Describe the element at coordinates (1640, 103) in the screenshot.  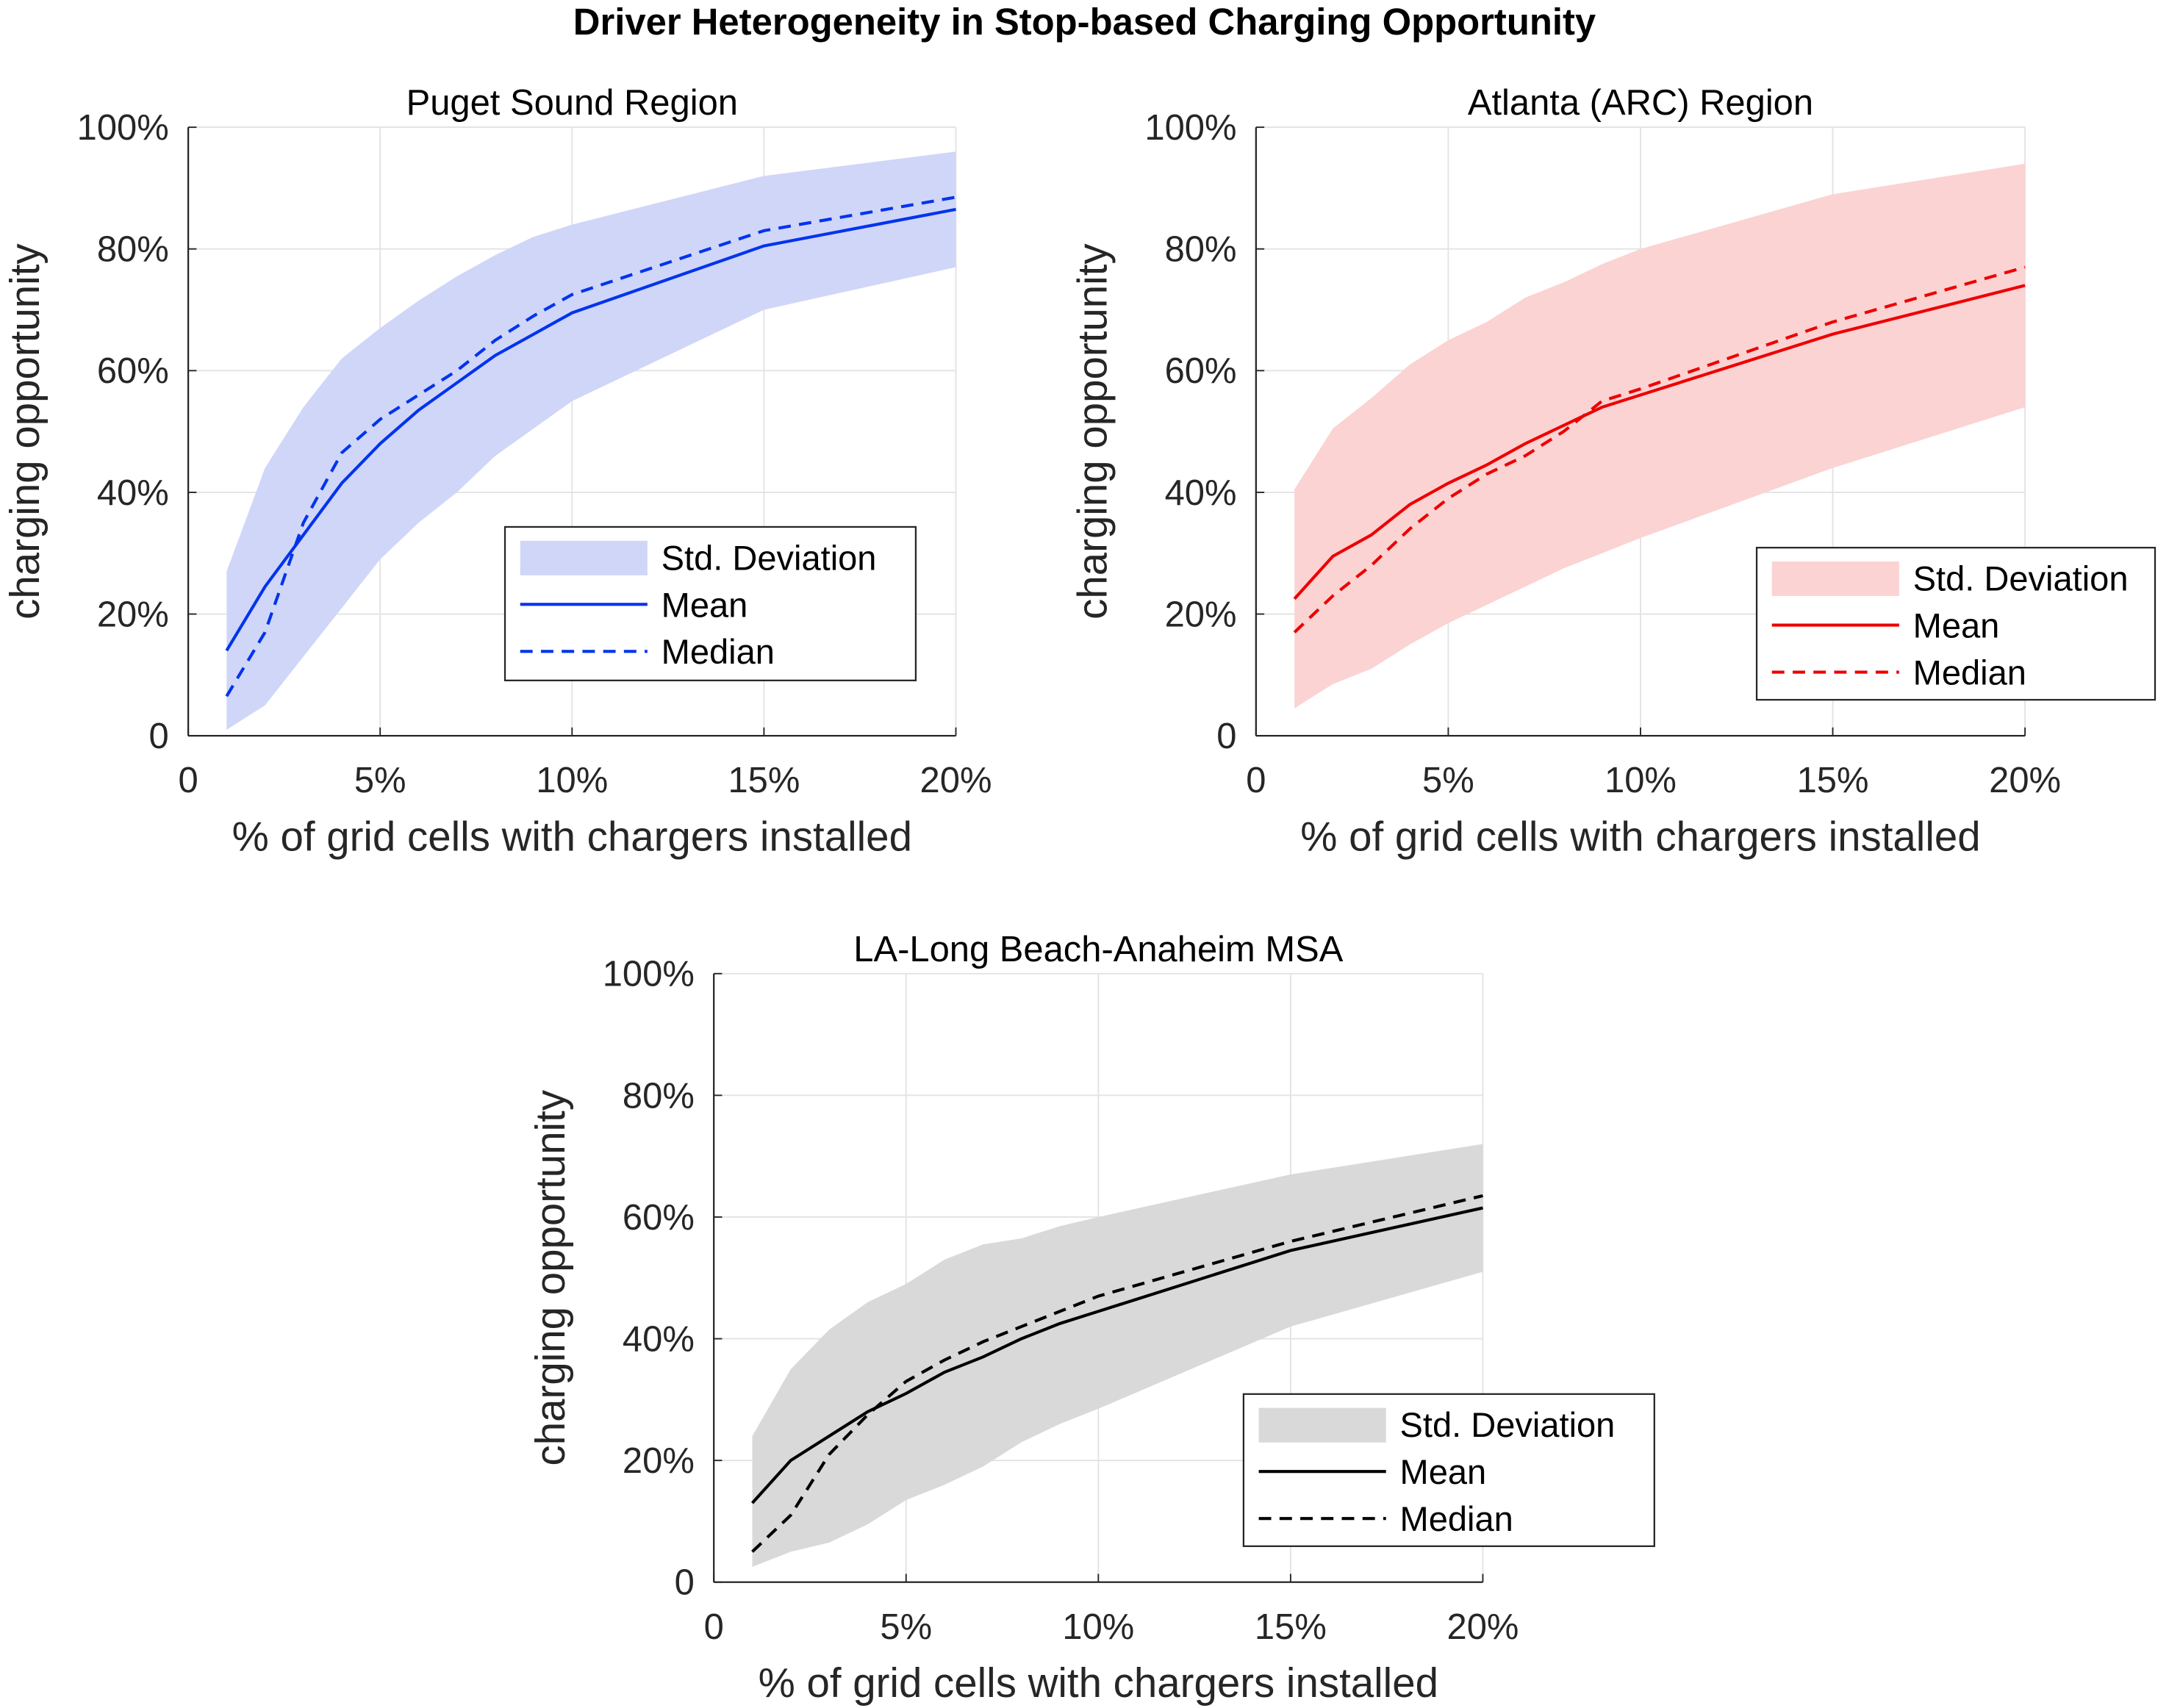
I see `chart-title: Atlanta (ARC) Region` at that location.